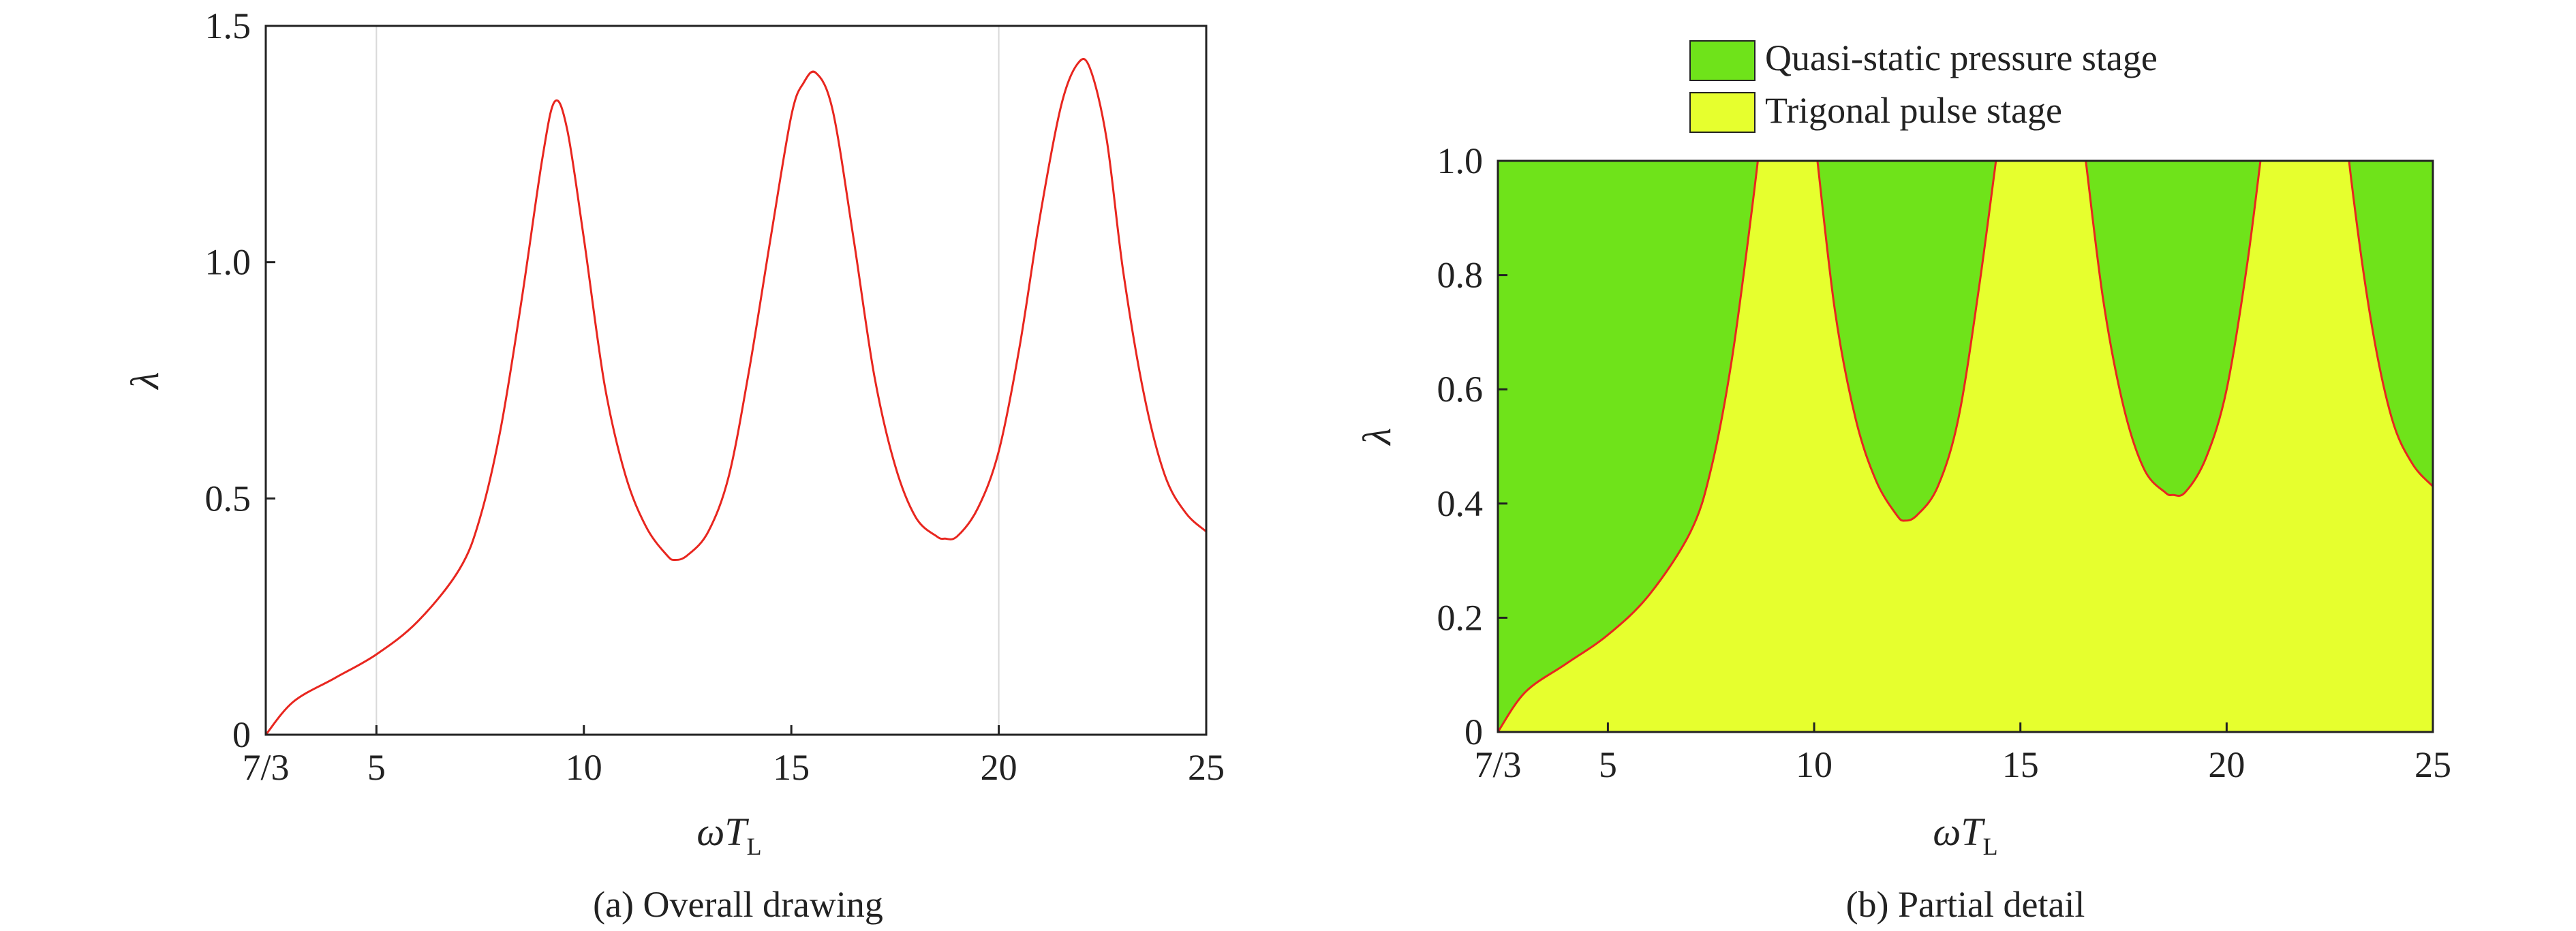  What do you see at coordinates (1914, 110) in the screenshot?
I see `legend-label-trigonal-pulse: Trigonal pulse stage` at bounding box center [1914, 110].